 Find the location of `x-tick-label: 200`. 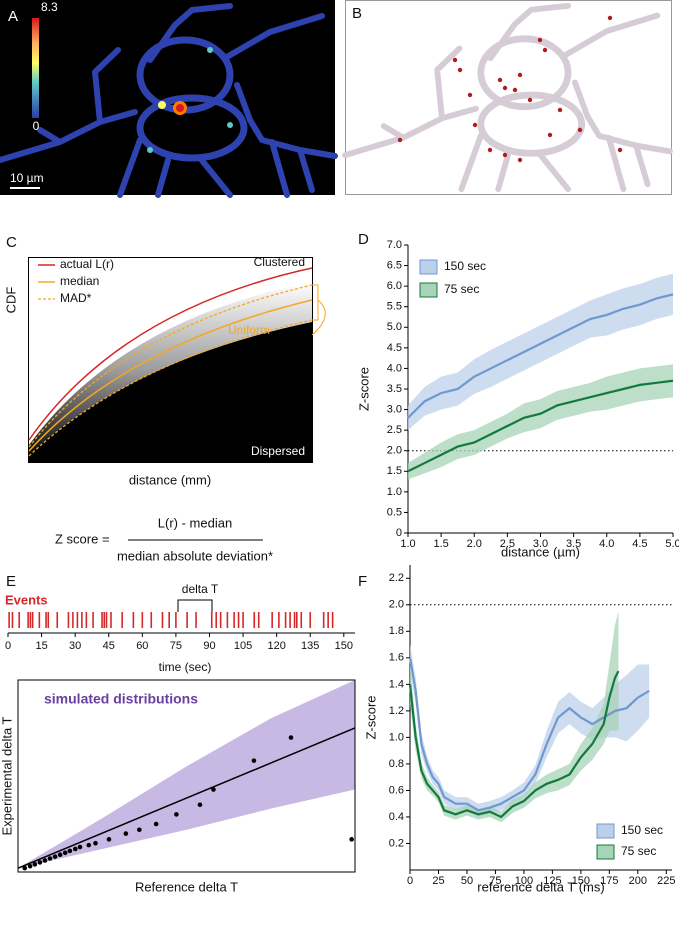

x-tick-label: 200 is located at coordinates (638, 881).